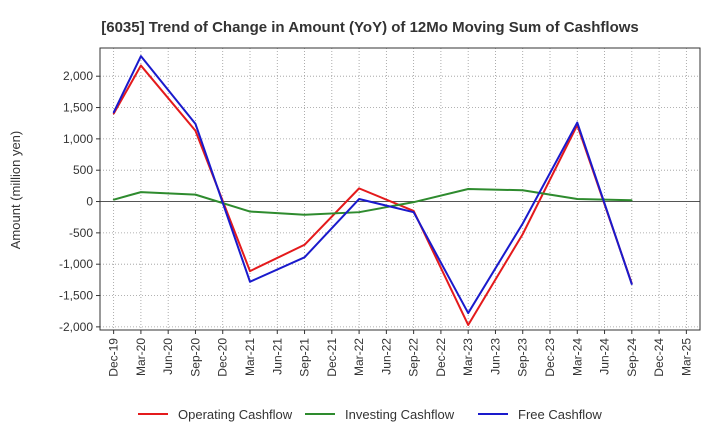  Describe the element at coordinates (235, 414) in the screenshot. I see `legend-label-operating-cashflow: Operating Cashflow` at that location.